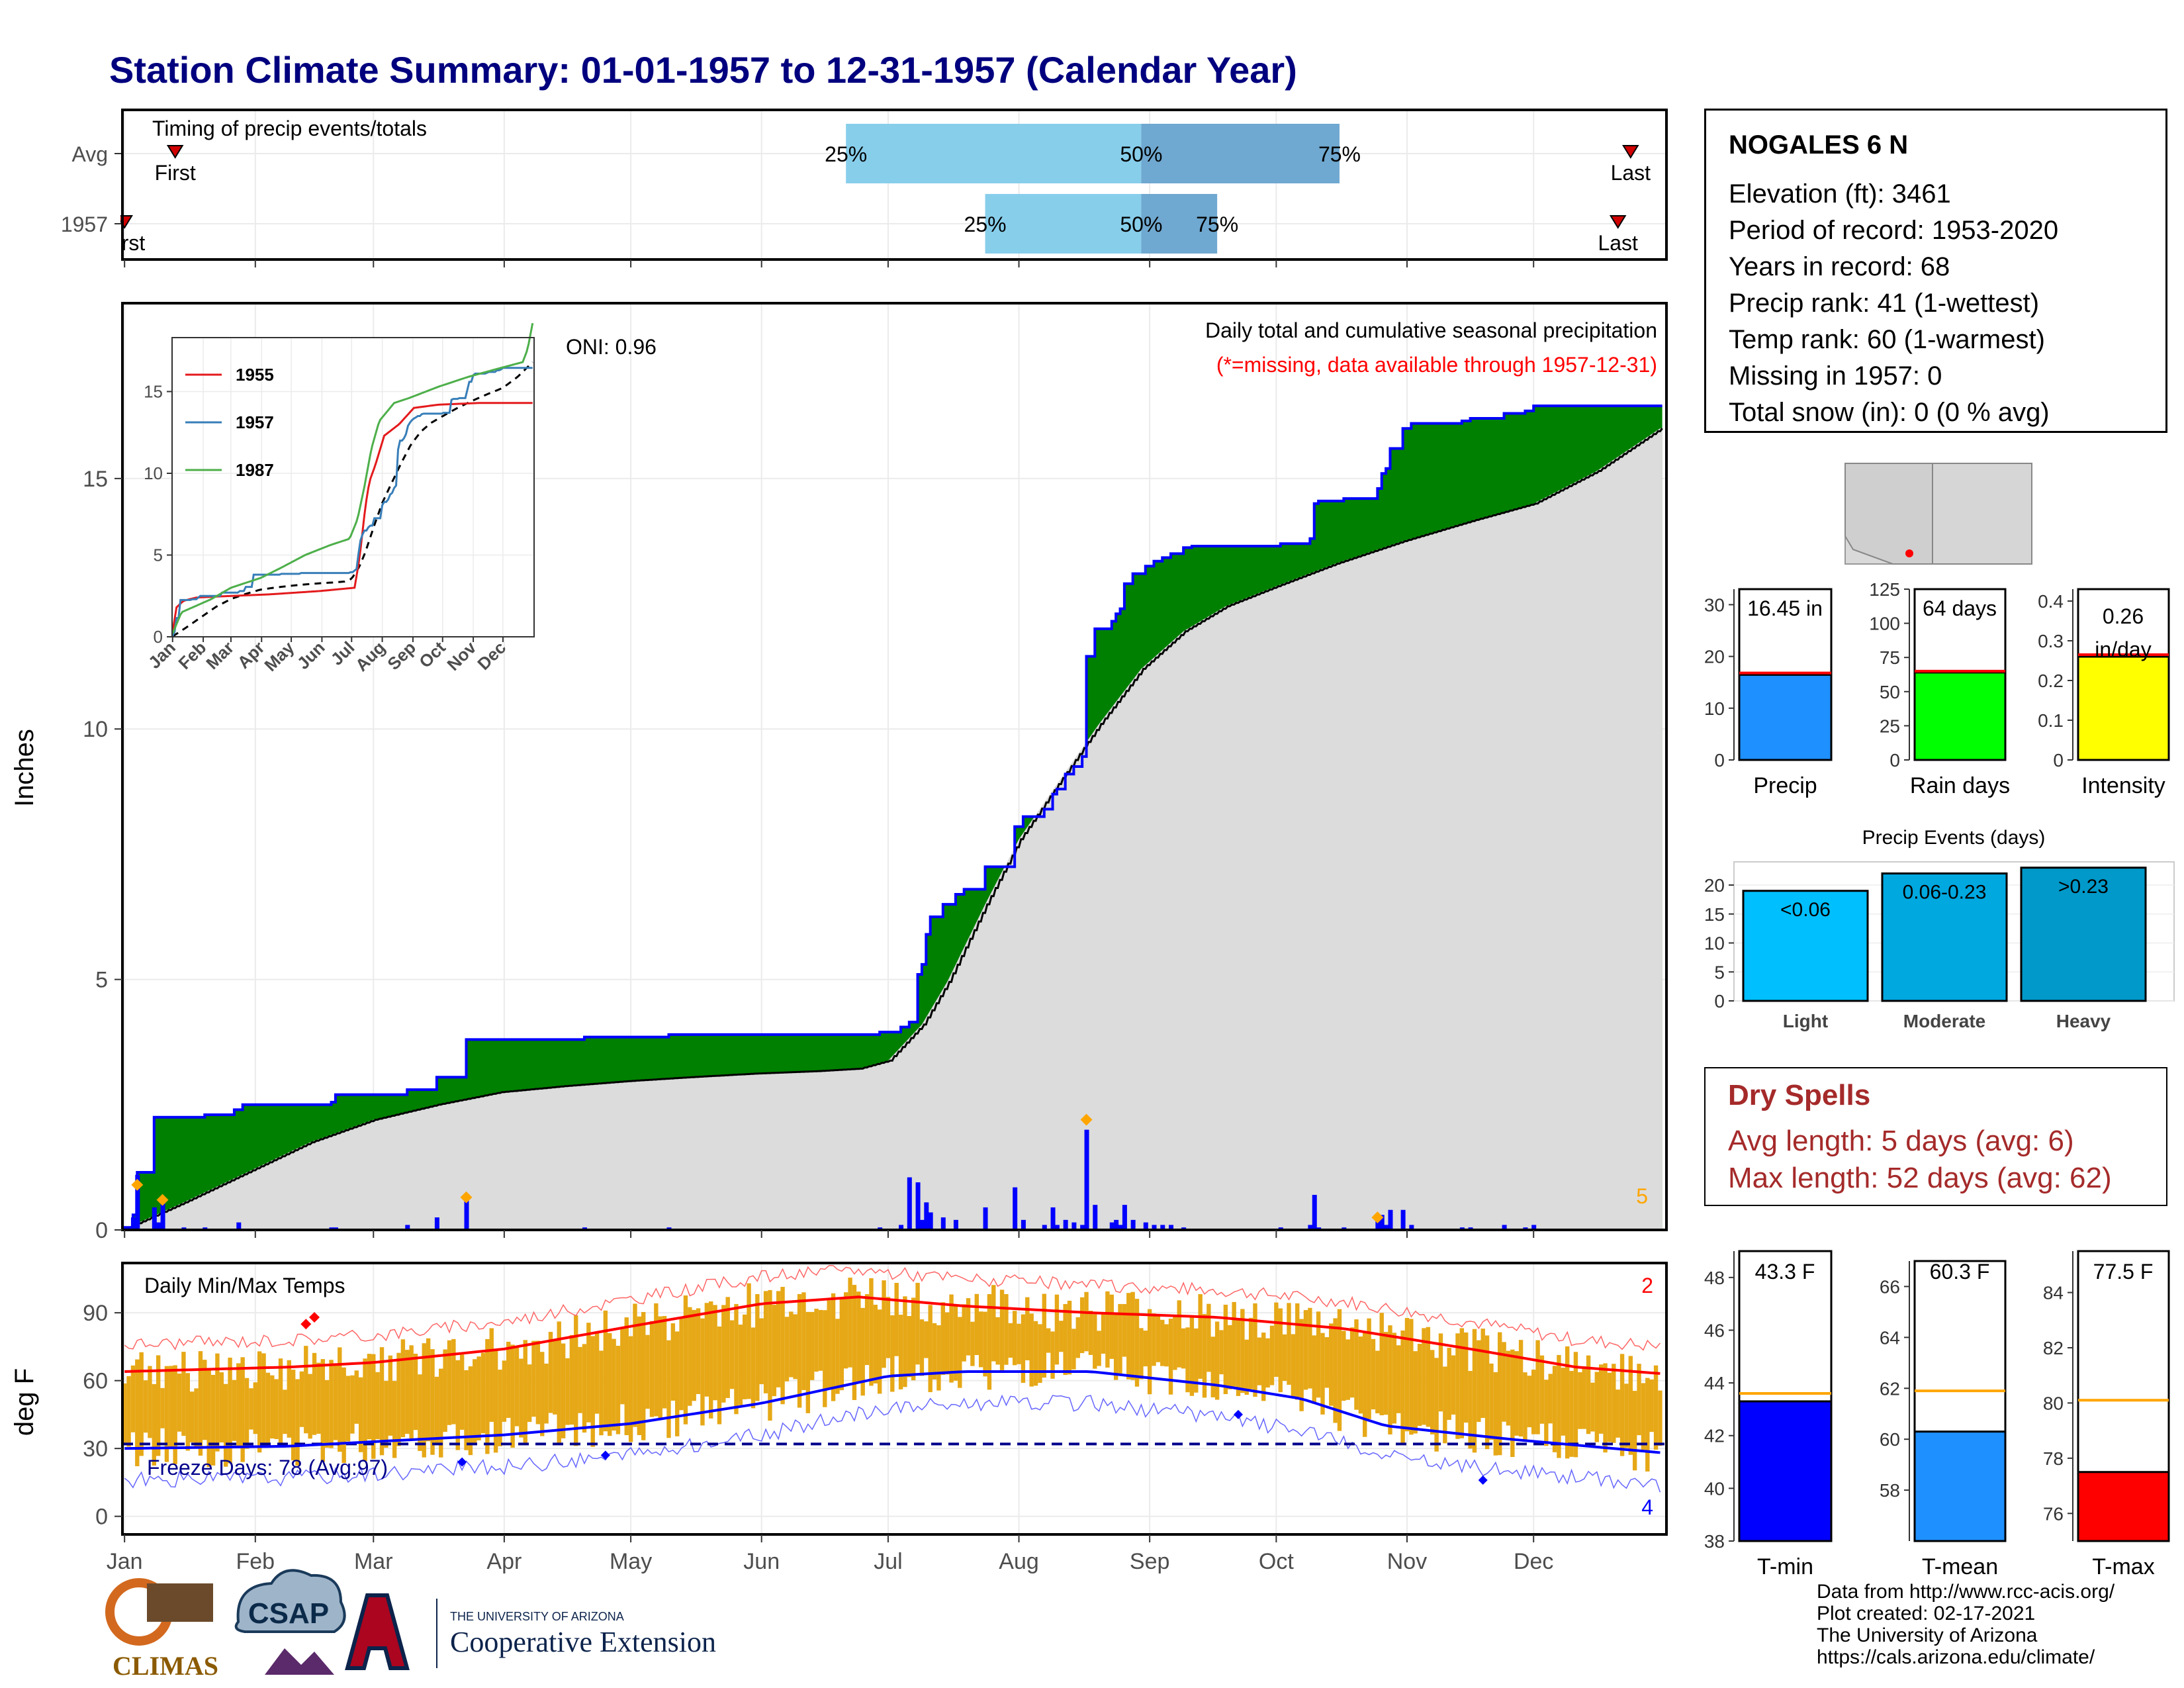  What do you see at coordinates (1785, 1566) in the screenshot?
I see `summary-category-label: T-min` at bounding box center [1785, 1566].